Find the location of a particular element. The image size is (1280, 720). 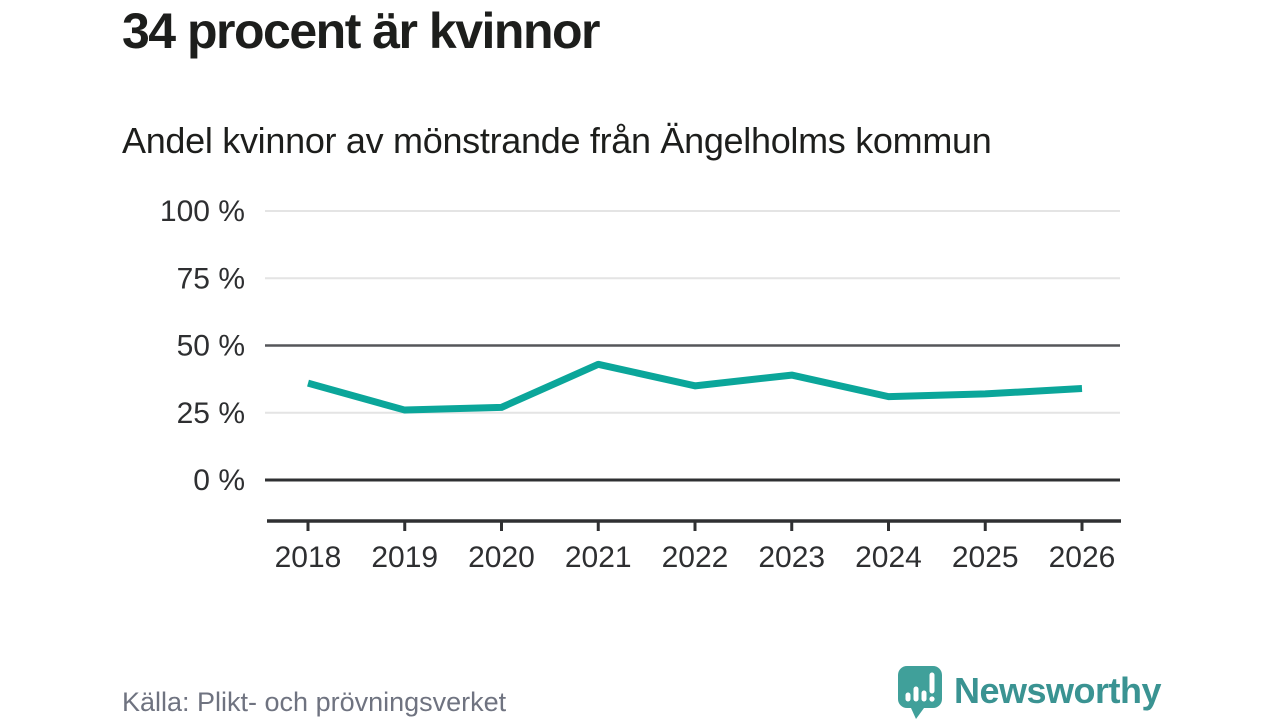

newsworthy-logo-icon is located at coordinates (920, 692).